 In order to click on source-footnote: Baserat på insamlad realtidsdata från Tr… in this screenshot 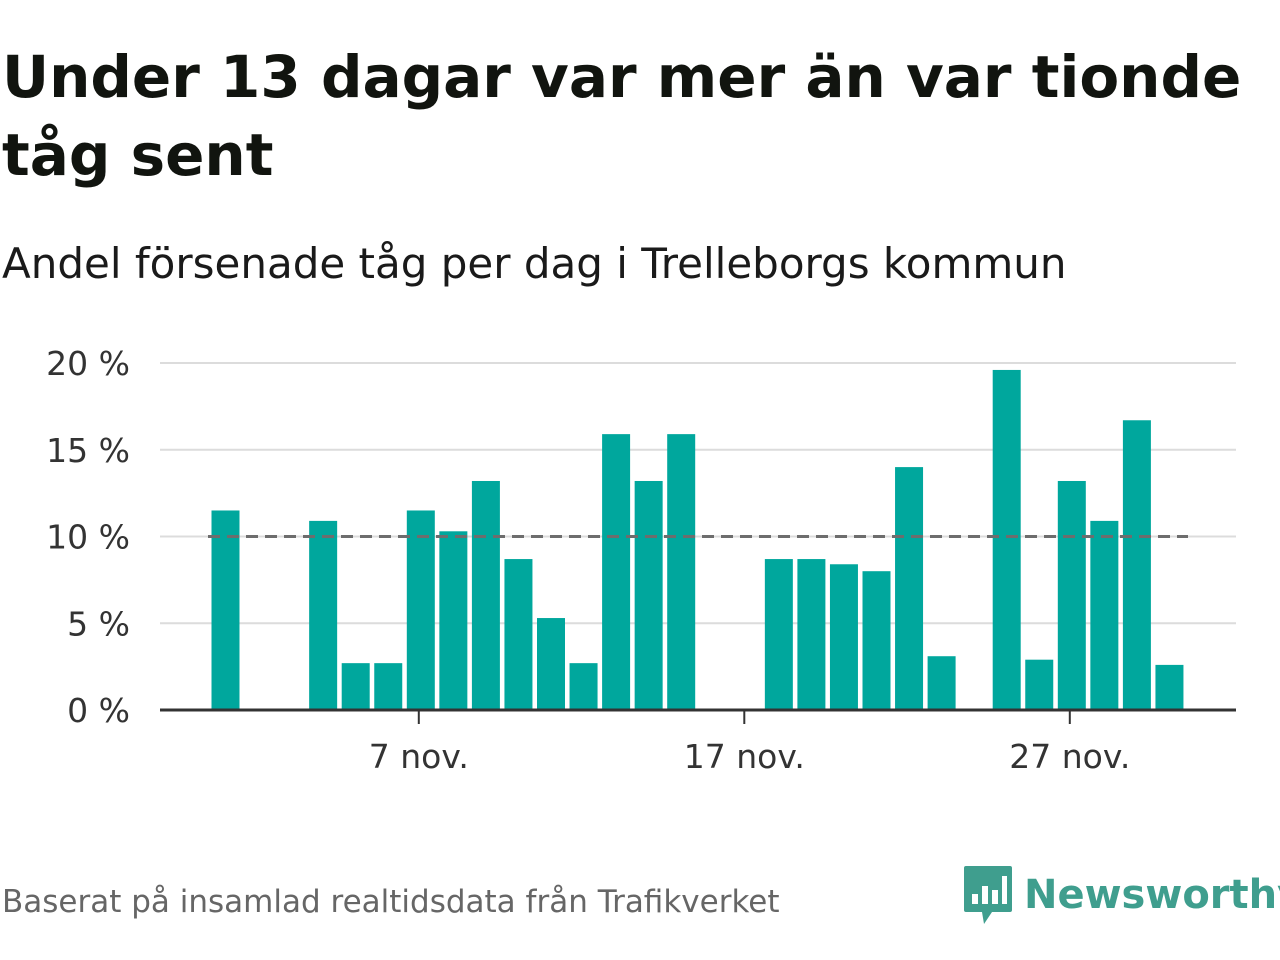, I will do `click(391, 902)`.